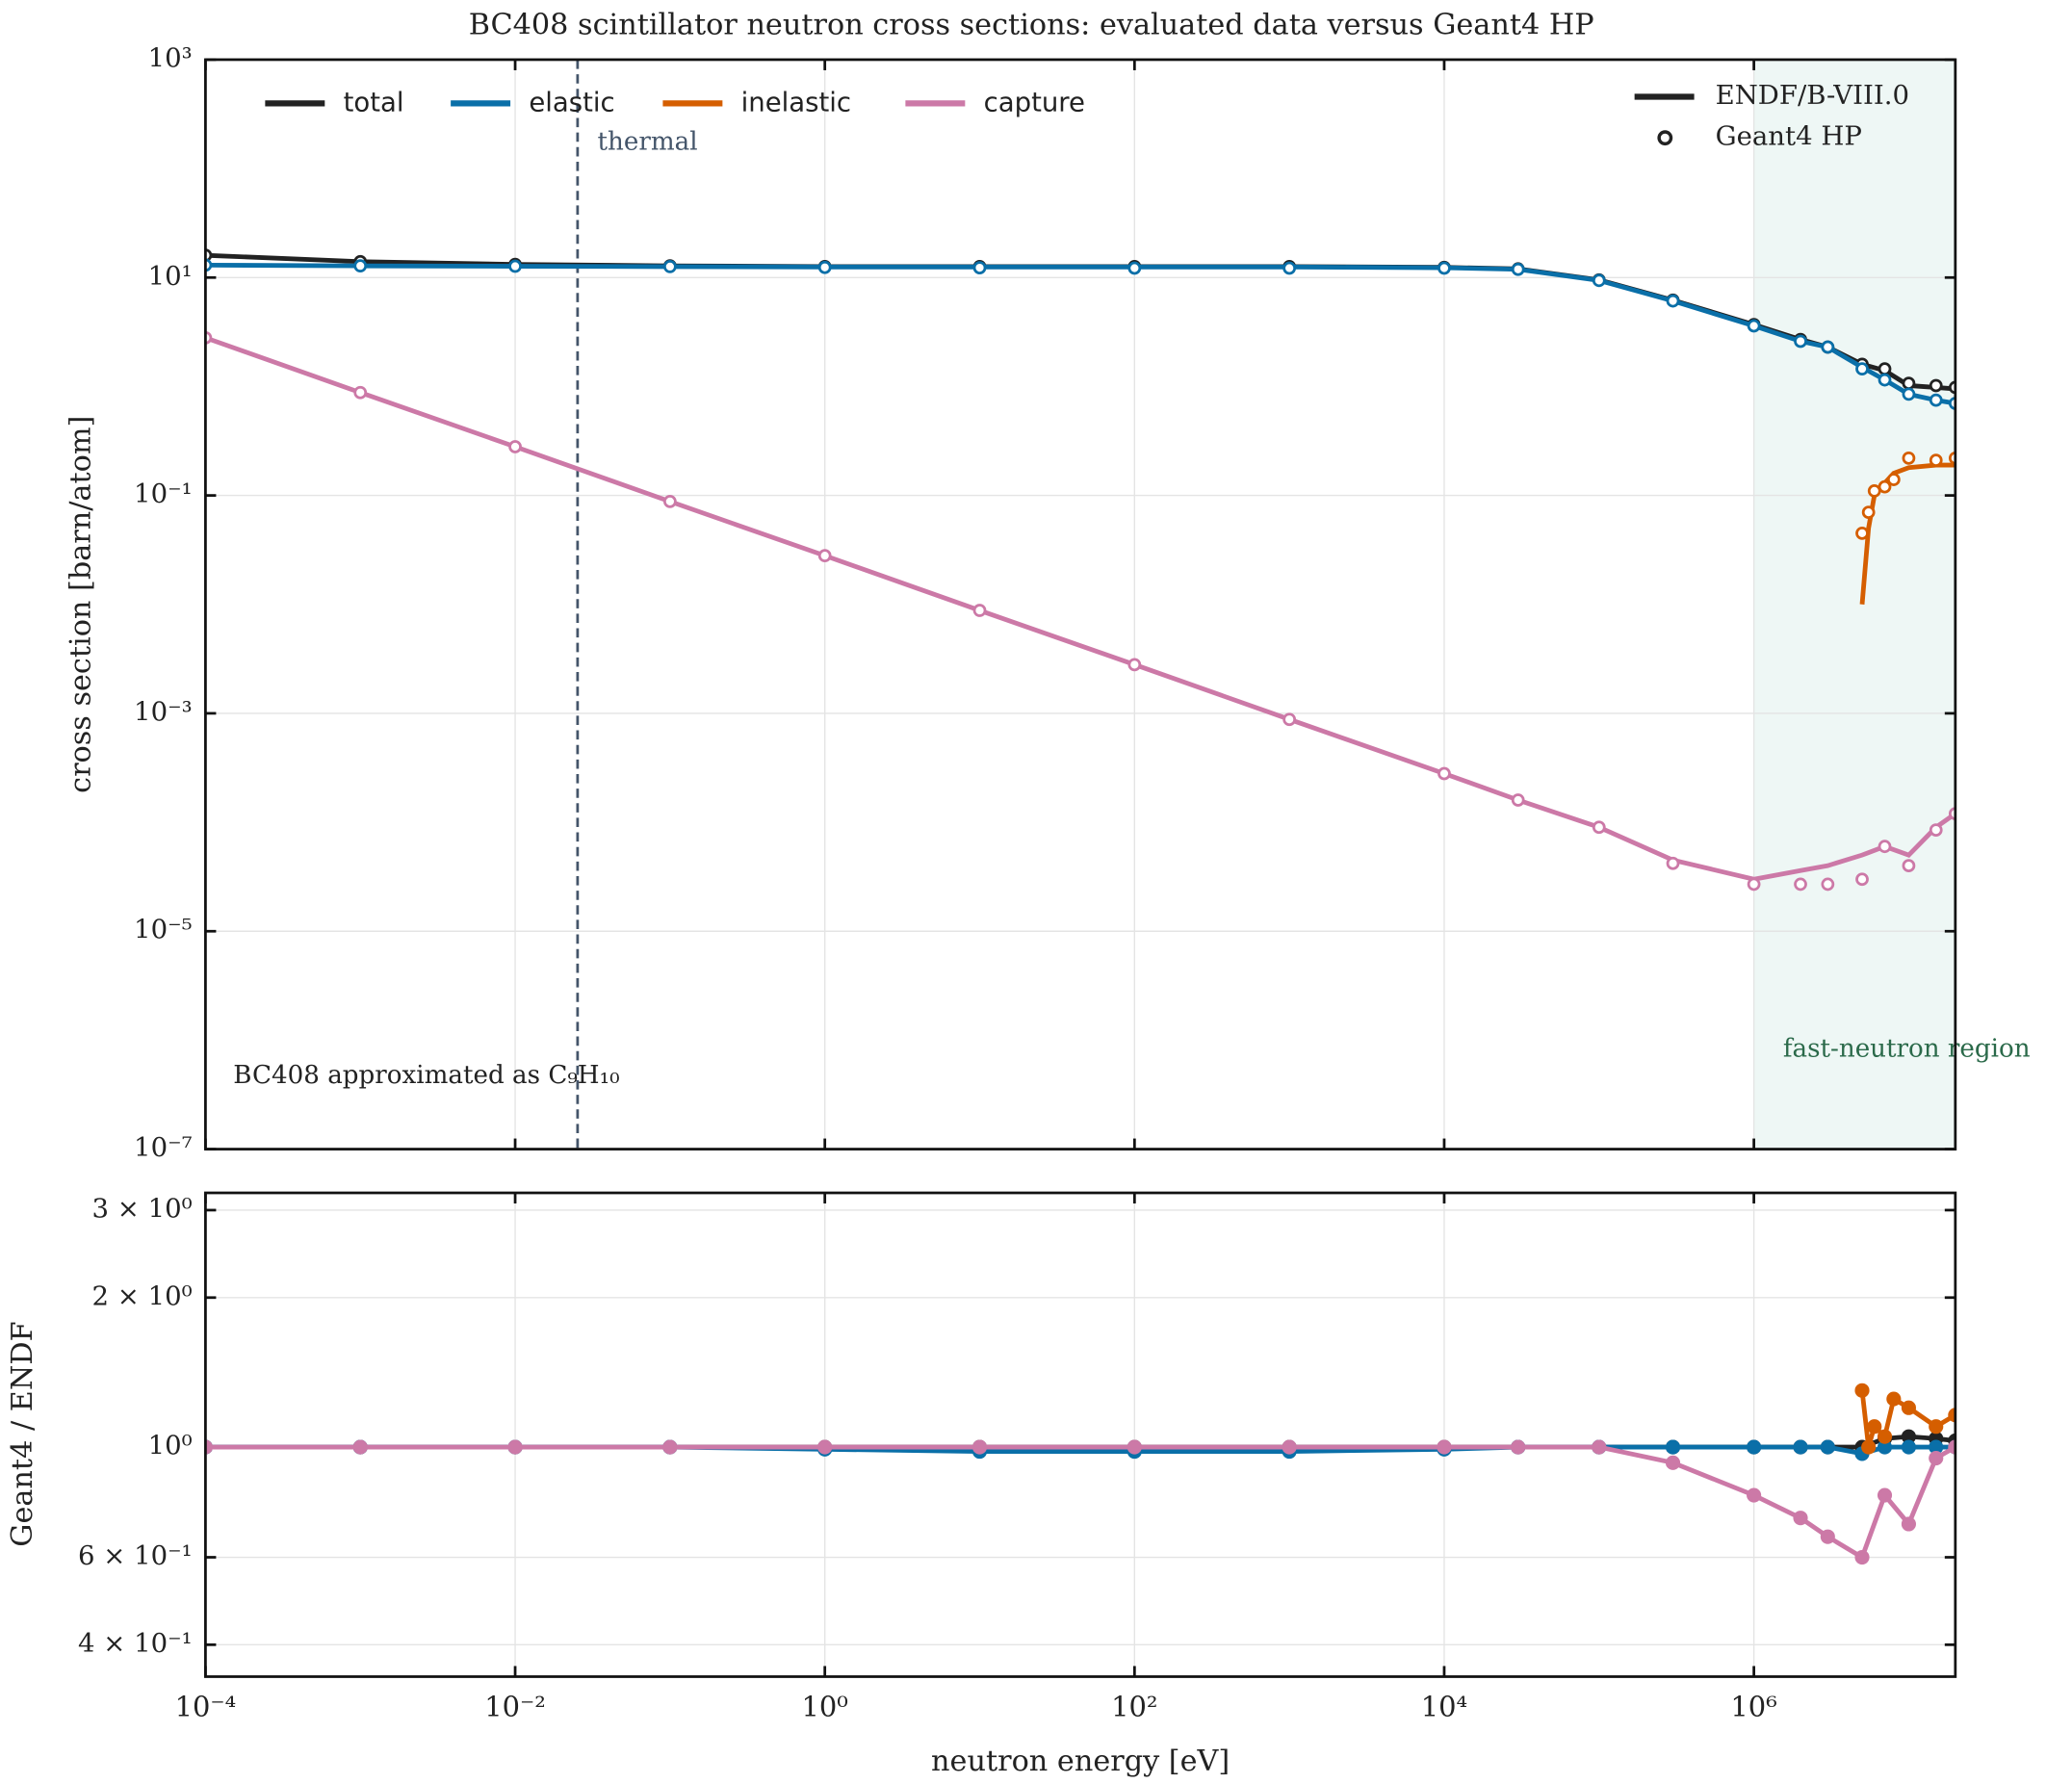 This screenshot has height=1784, width=2072. Describe the element at coordinates (163, 930) in the screenshot. I see `y-tick-label: 10⁻⁵` at that location.